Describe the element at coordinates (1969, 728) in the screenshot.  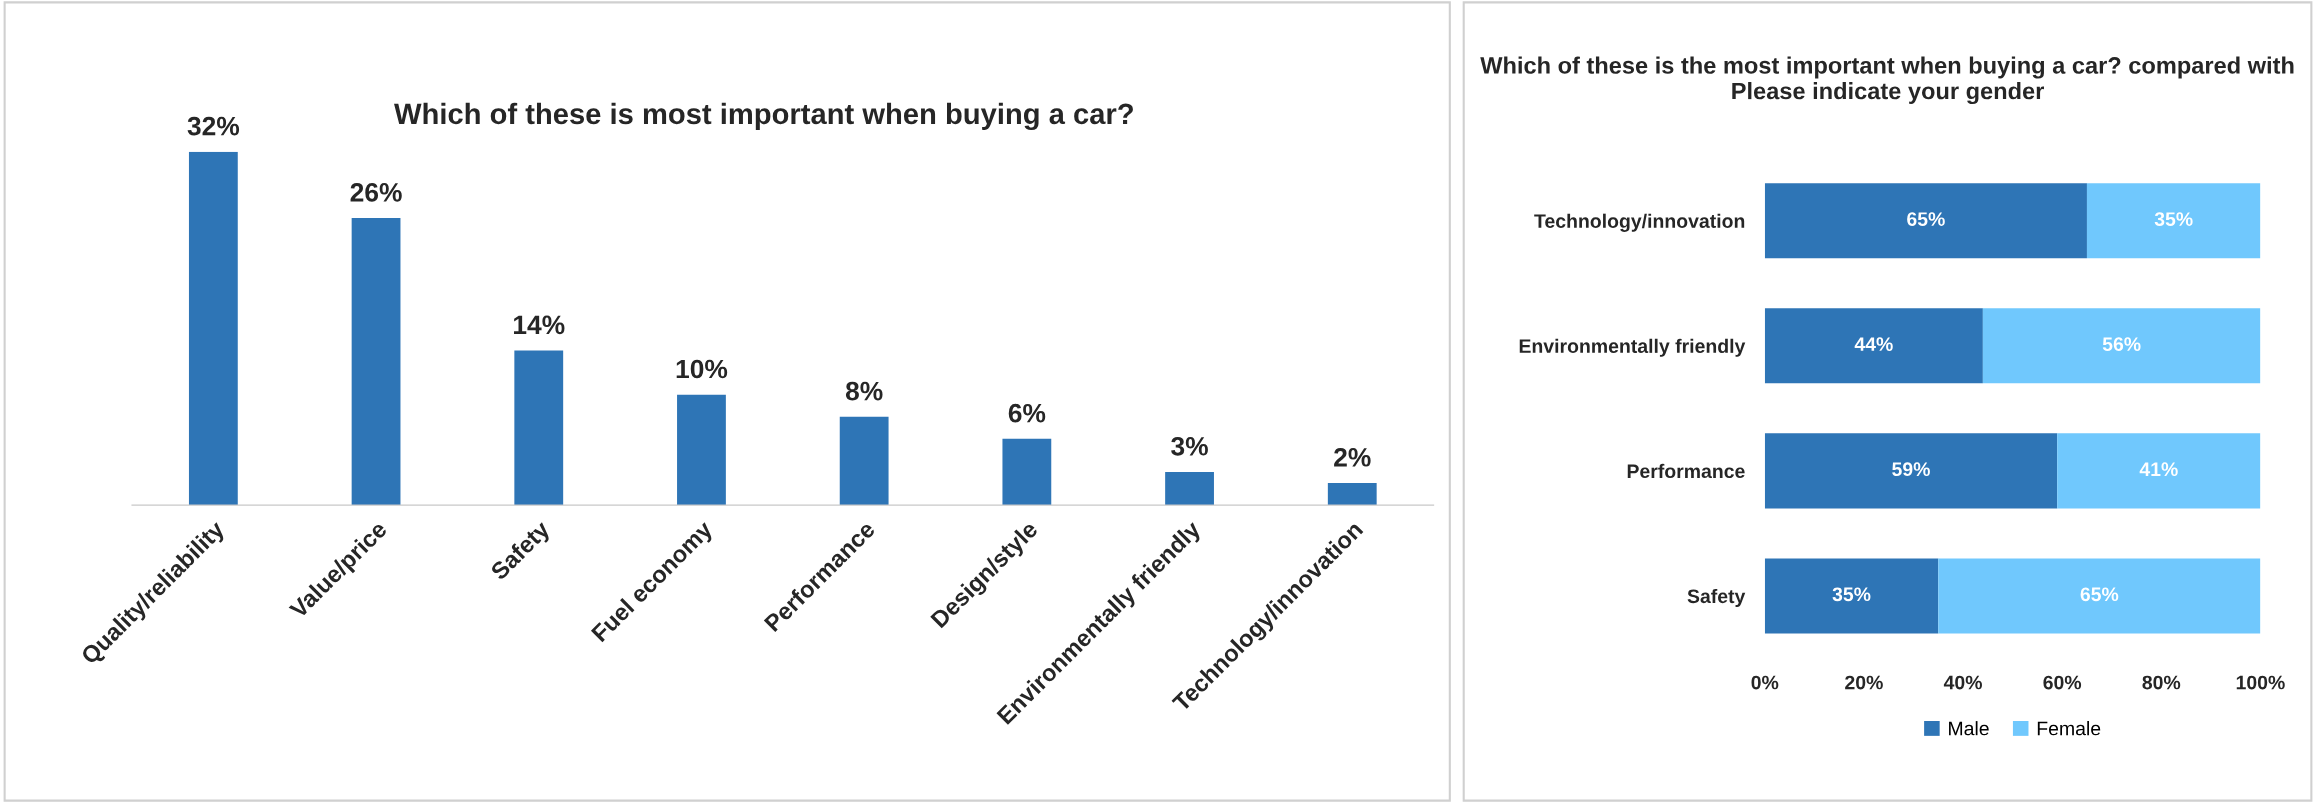
I see `legend-label: Male` at that location.